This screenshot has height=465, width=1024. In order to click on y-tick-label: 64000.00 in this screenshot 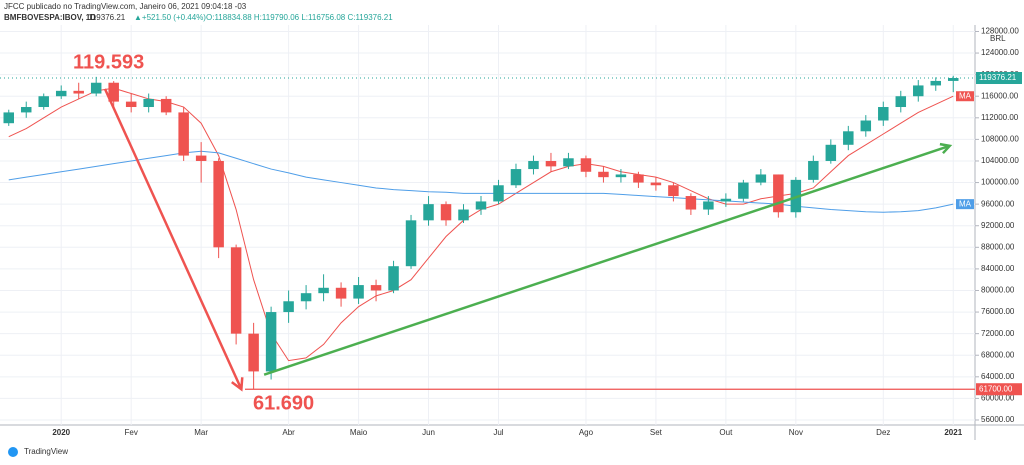, I will do `click(998, 376)`.